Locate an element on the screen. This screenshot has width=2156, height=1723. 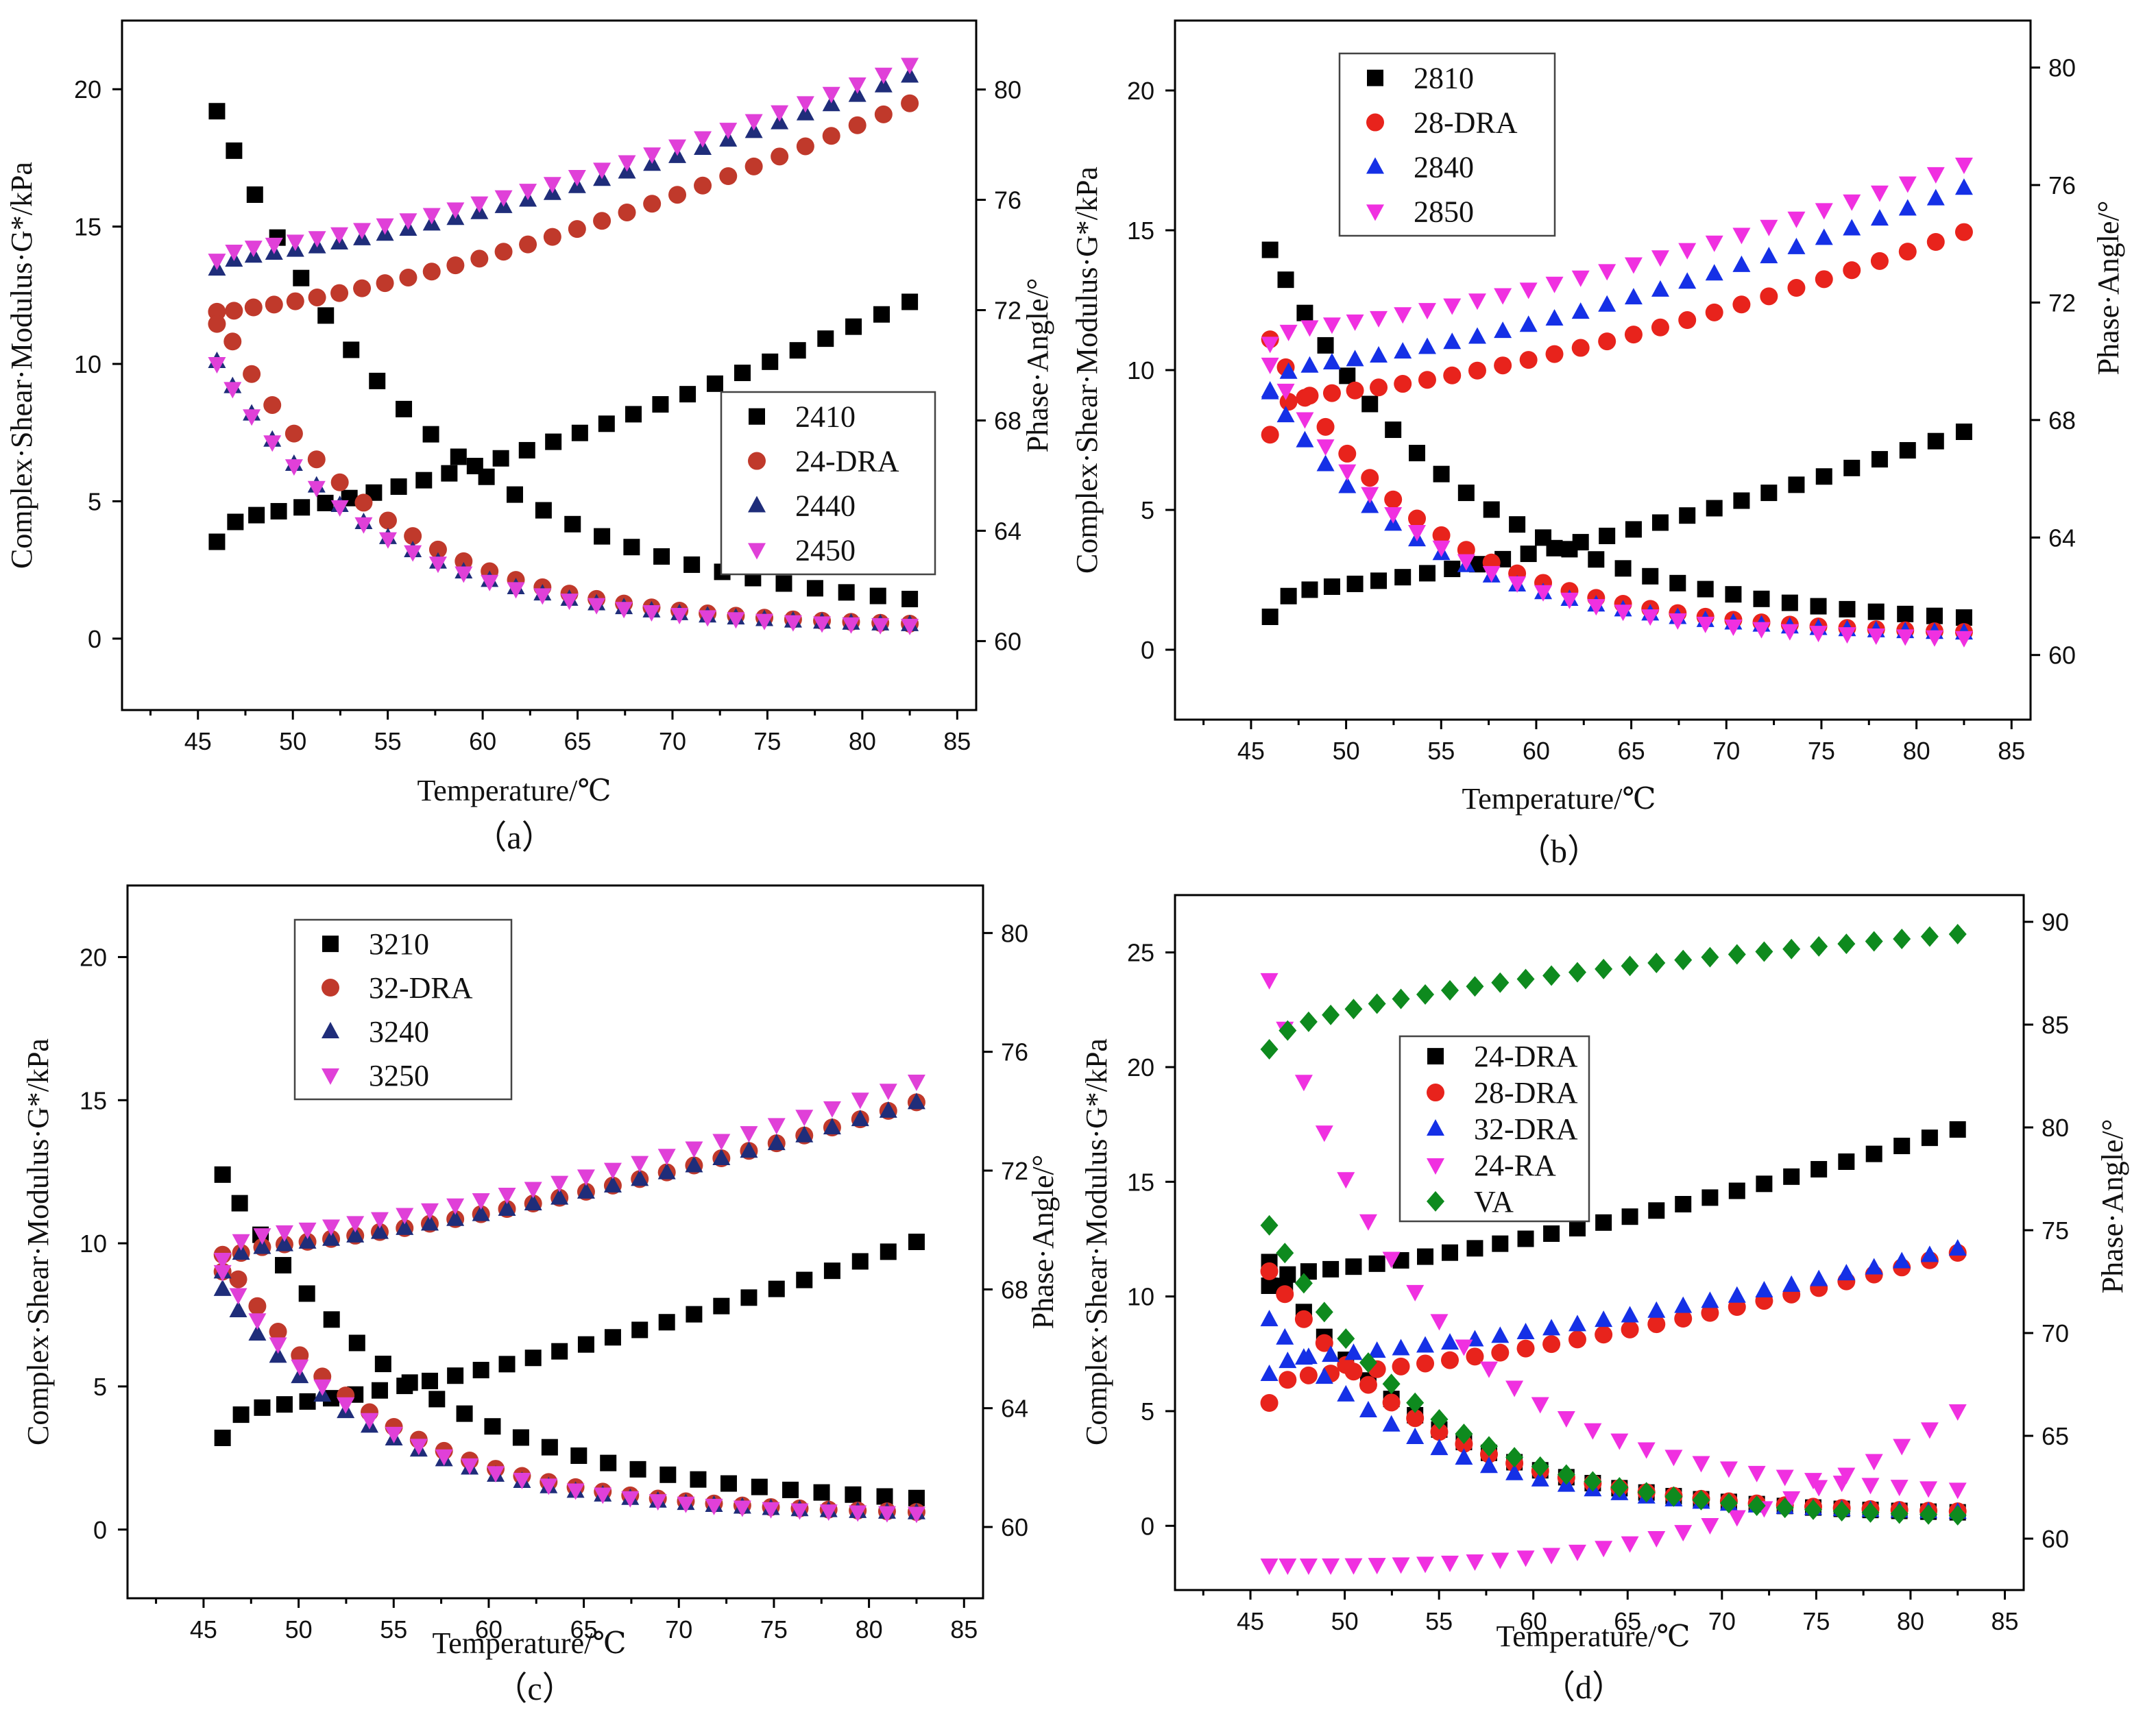
x-tick-label: 80 is located at coordinates (862, 741).